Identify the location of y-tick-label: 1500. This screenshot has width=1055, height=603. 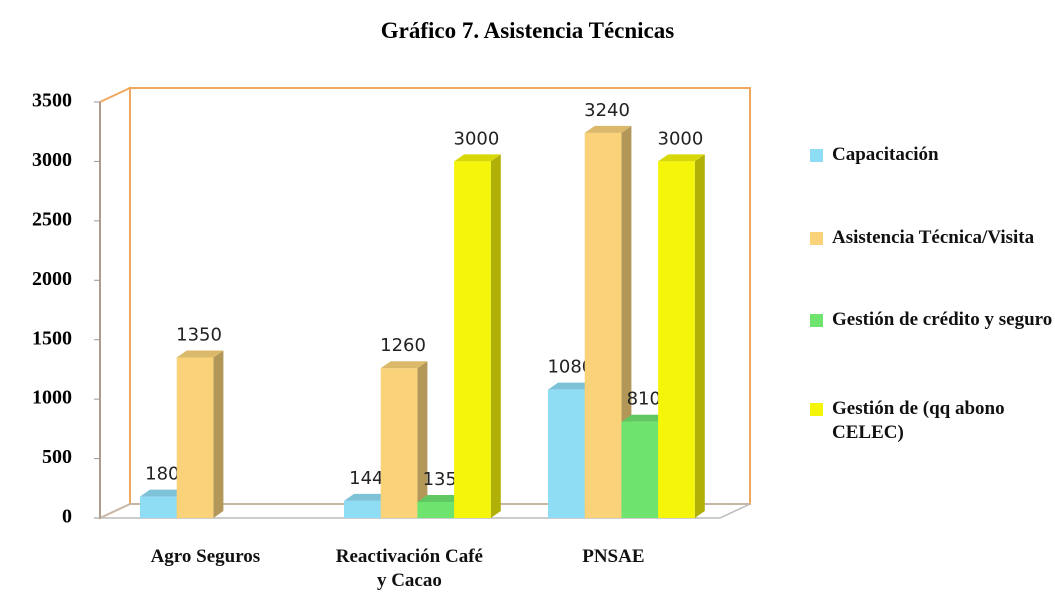
(52, 338).